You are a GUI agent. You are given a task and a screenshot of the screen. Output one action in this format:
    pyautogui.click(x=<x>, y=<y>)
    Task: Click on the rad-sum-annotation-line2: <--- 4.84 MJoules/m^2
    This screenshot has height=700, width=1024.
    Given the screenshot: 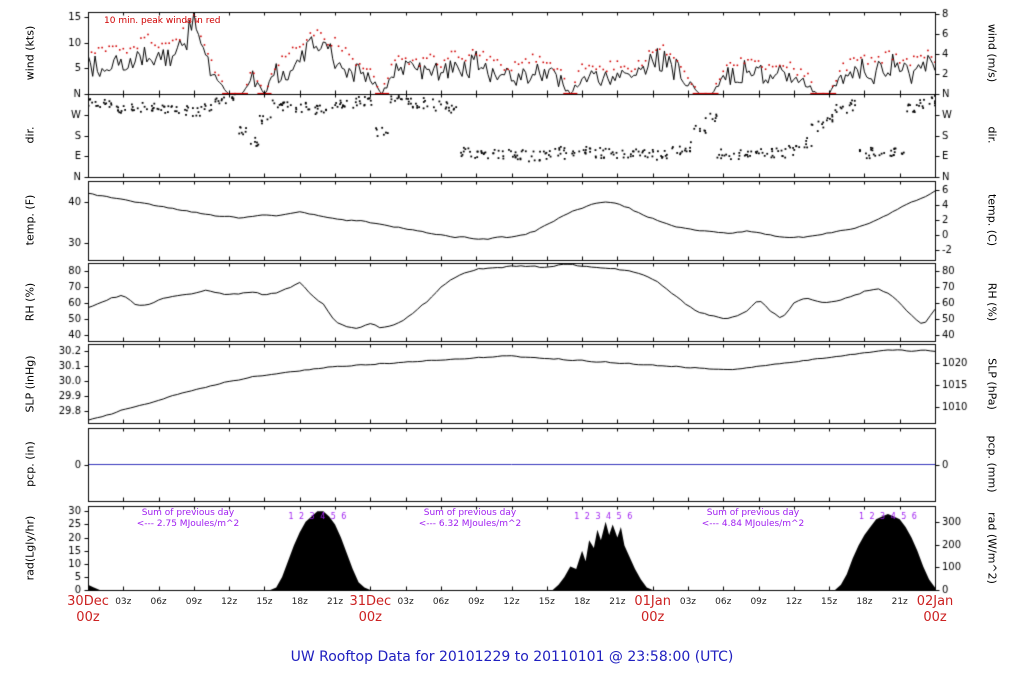 What is the action you would take?
    pyautogui.click(x=753, y=524)
    